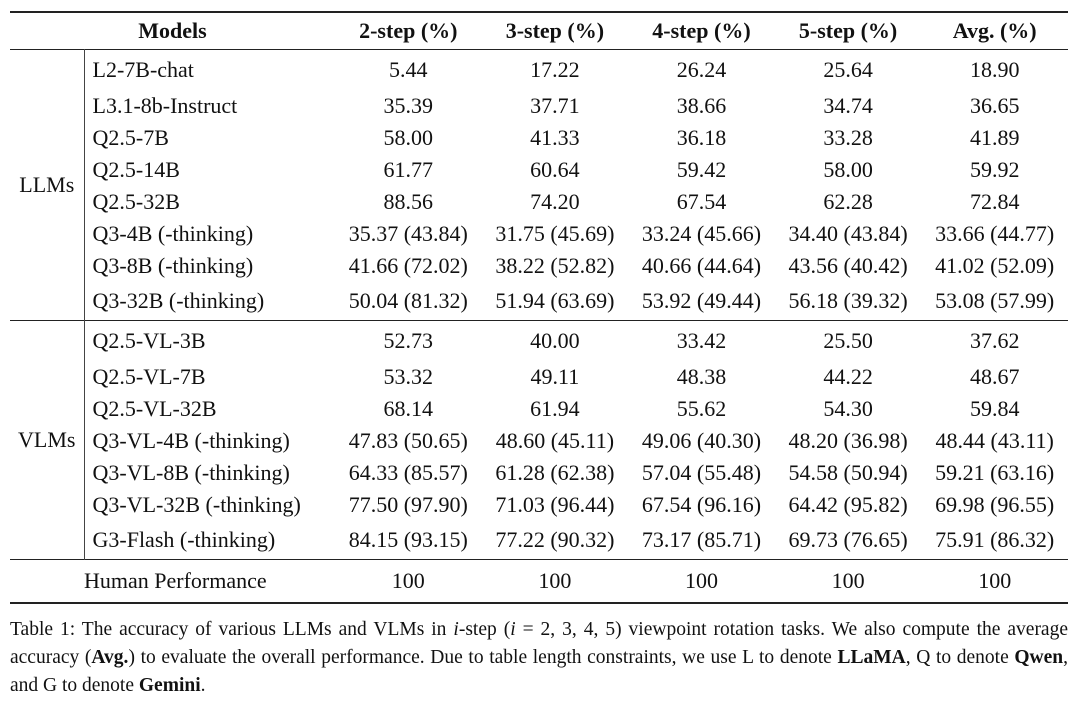 This screenshot has height=705, width=1080. What do you see at coordinates (848, 265) in the screenshot?
I see `cell-value: 43.56 (40.42)` at bounding box center [848, 265].